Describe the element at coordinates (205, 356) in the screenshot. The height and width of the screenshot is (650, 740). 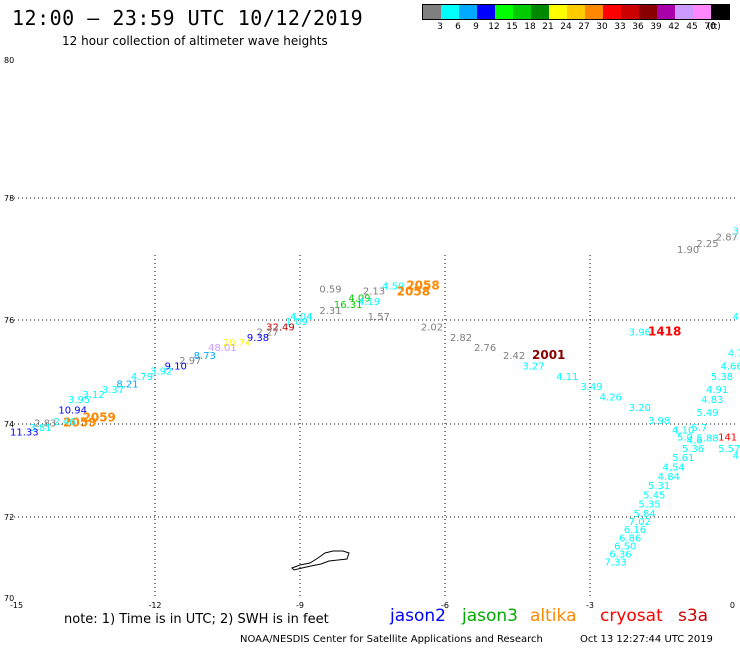
I see `swh-value: 8.73` at that location.